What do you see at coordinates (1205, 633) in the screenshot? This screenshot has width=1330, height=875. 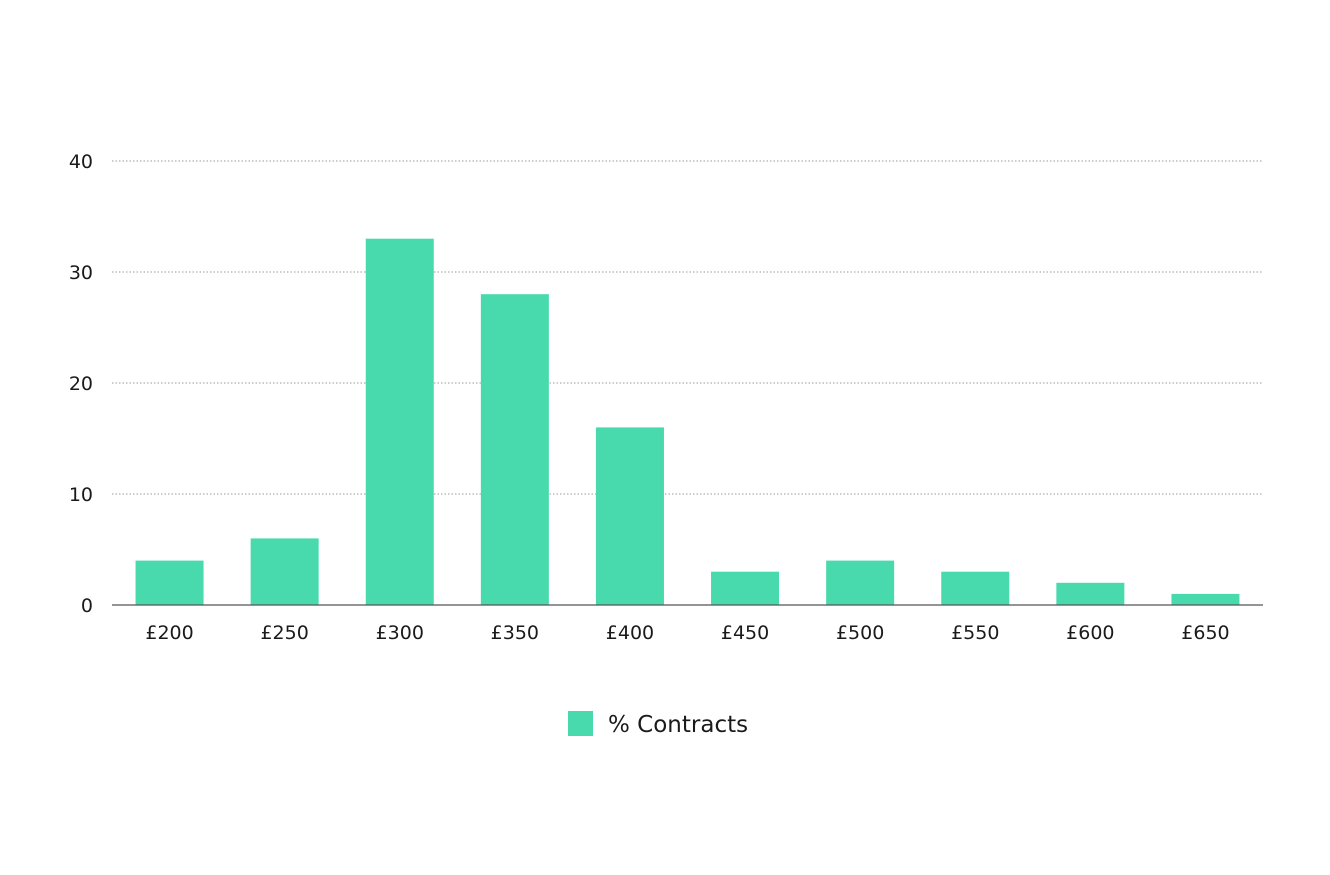 I see `x-tick-label: £650` at bounding box center [1205, 633].